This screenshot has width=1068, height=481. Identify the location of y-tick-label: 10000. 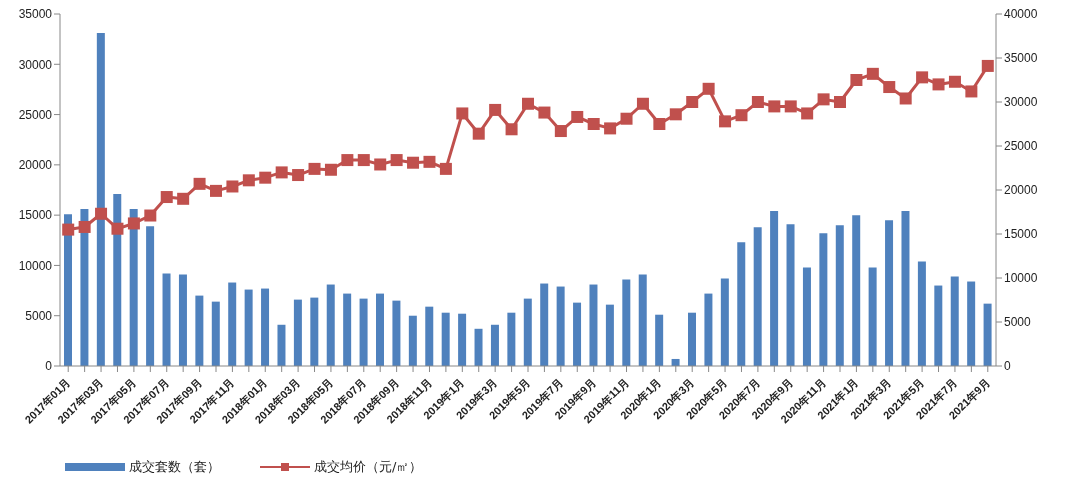
(35, 265).